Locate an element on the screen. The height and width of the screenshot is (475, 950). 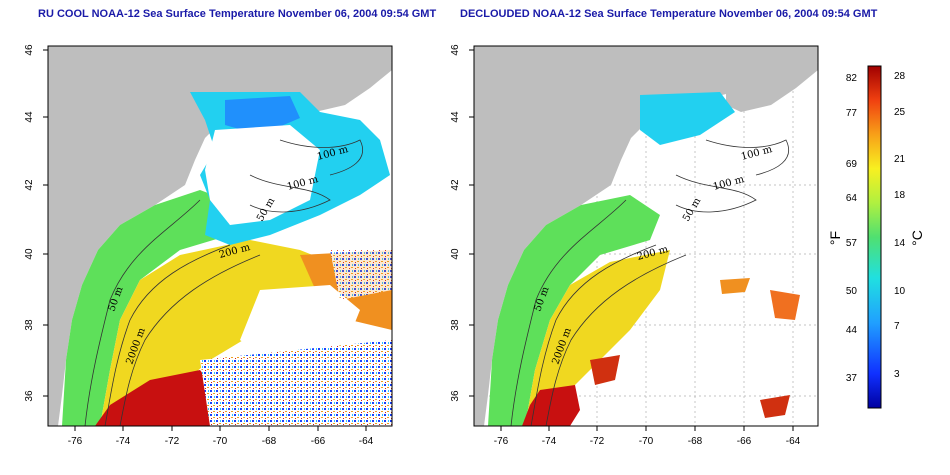
celsius-tick: 14 is located at coordinates (900, 243).